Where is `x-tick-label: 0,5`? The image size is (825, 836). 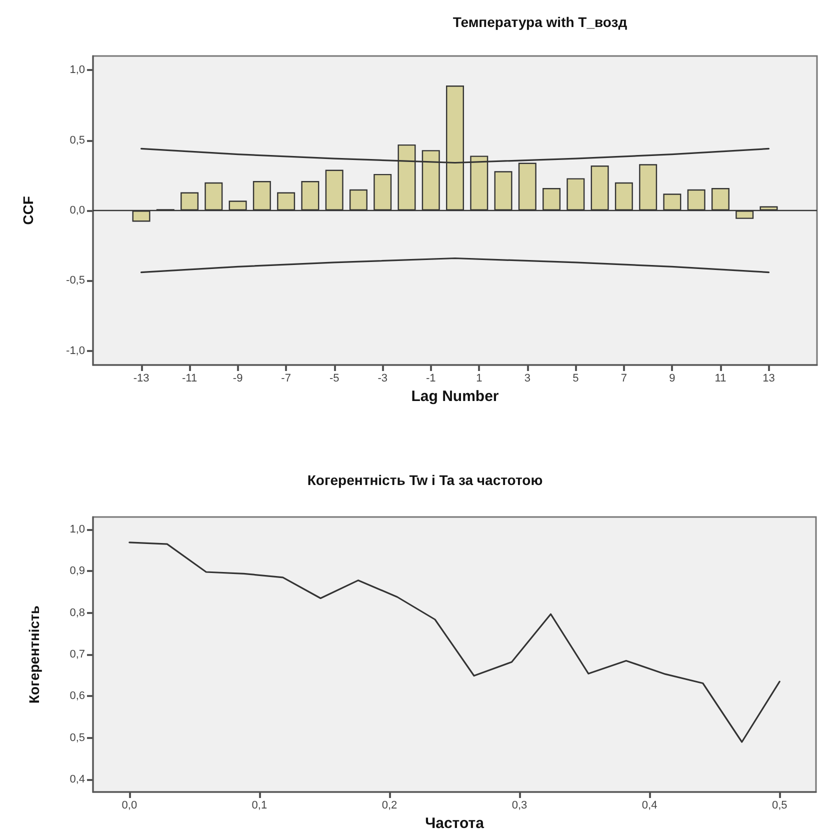 x-tick-label: 0,5 is located at coordinates (780, 806).